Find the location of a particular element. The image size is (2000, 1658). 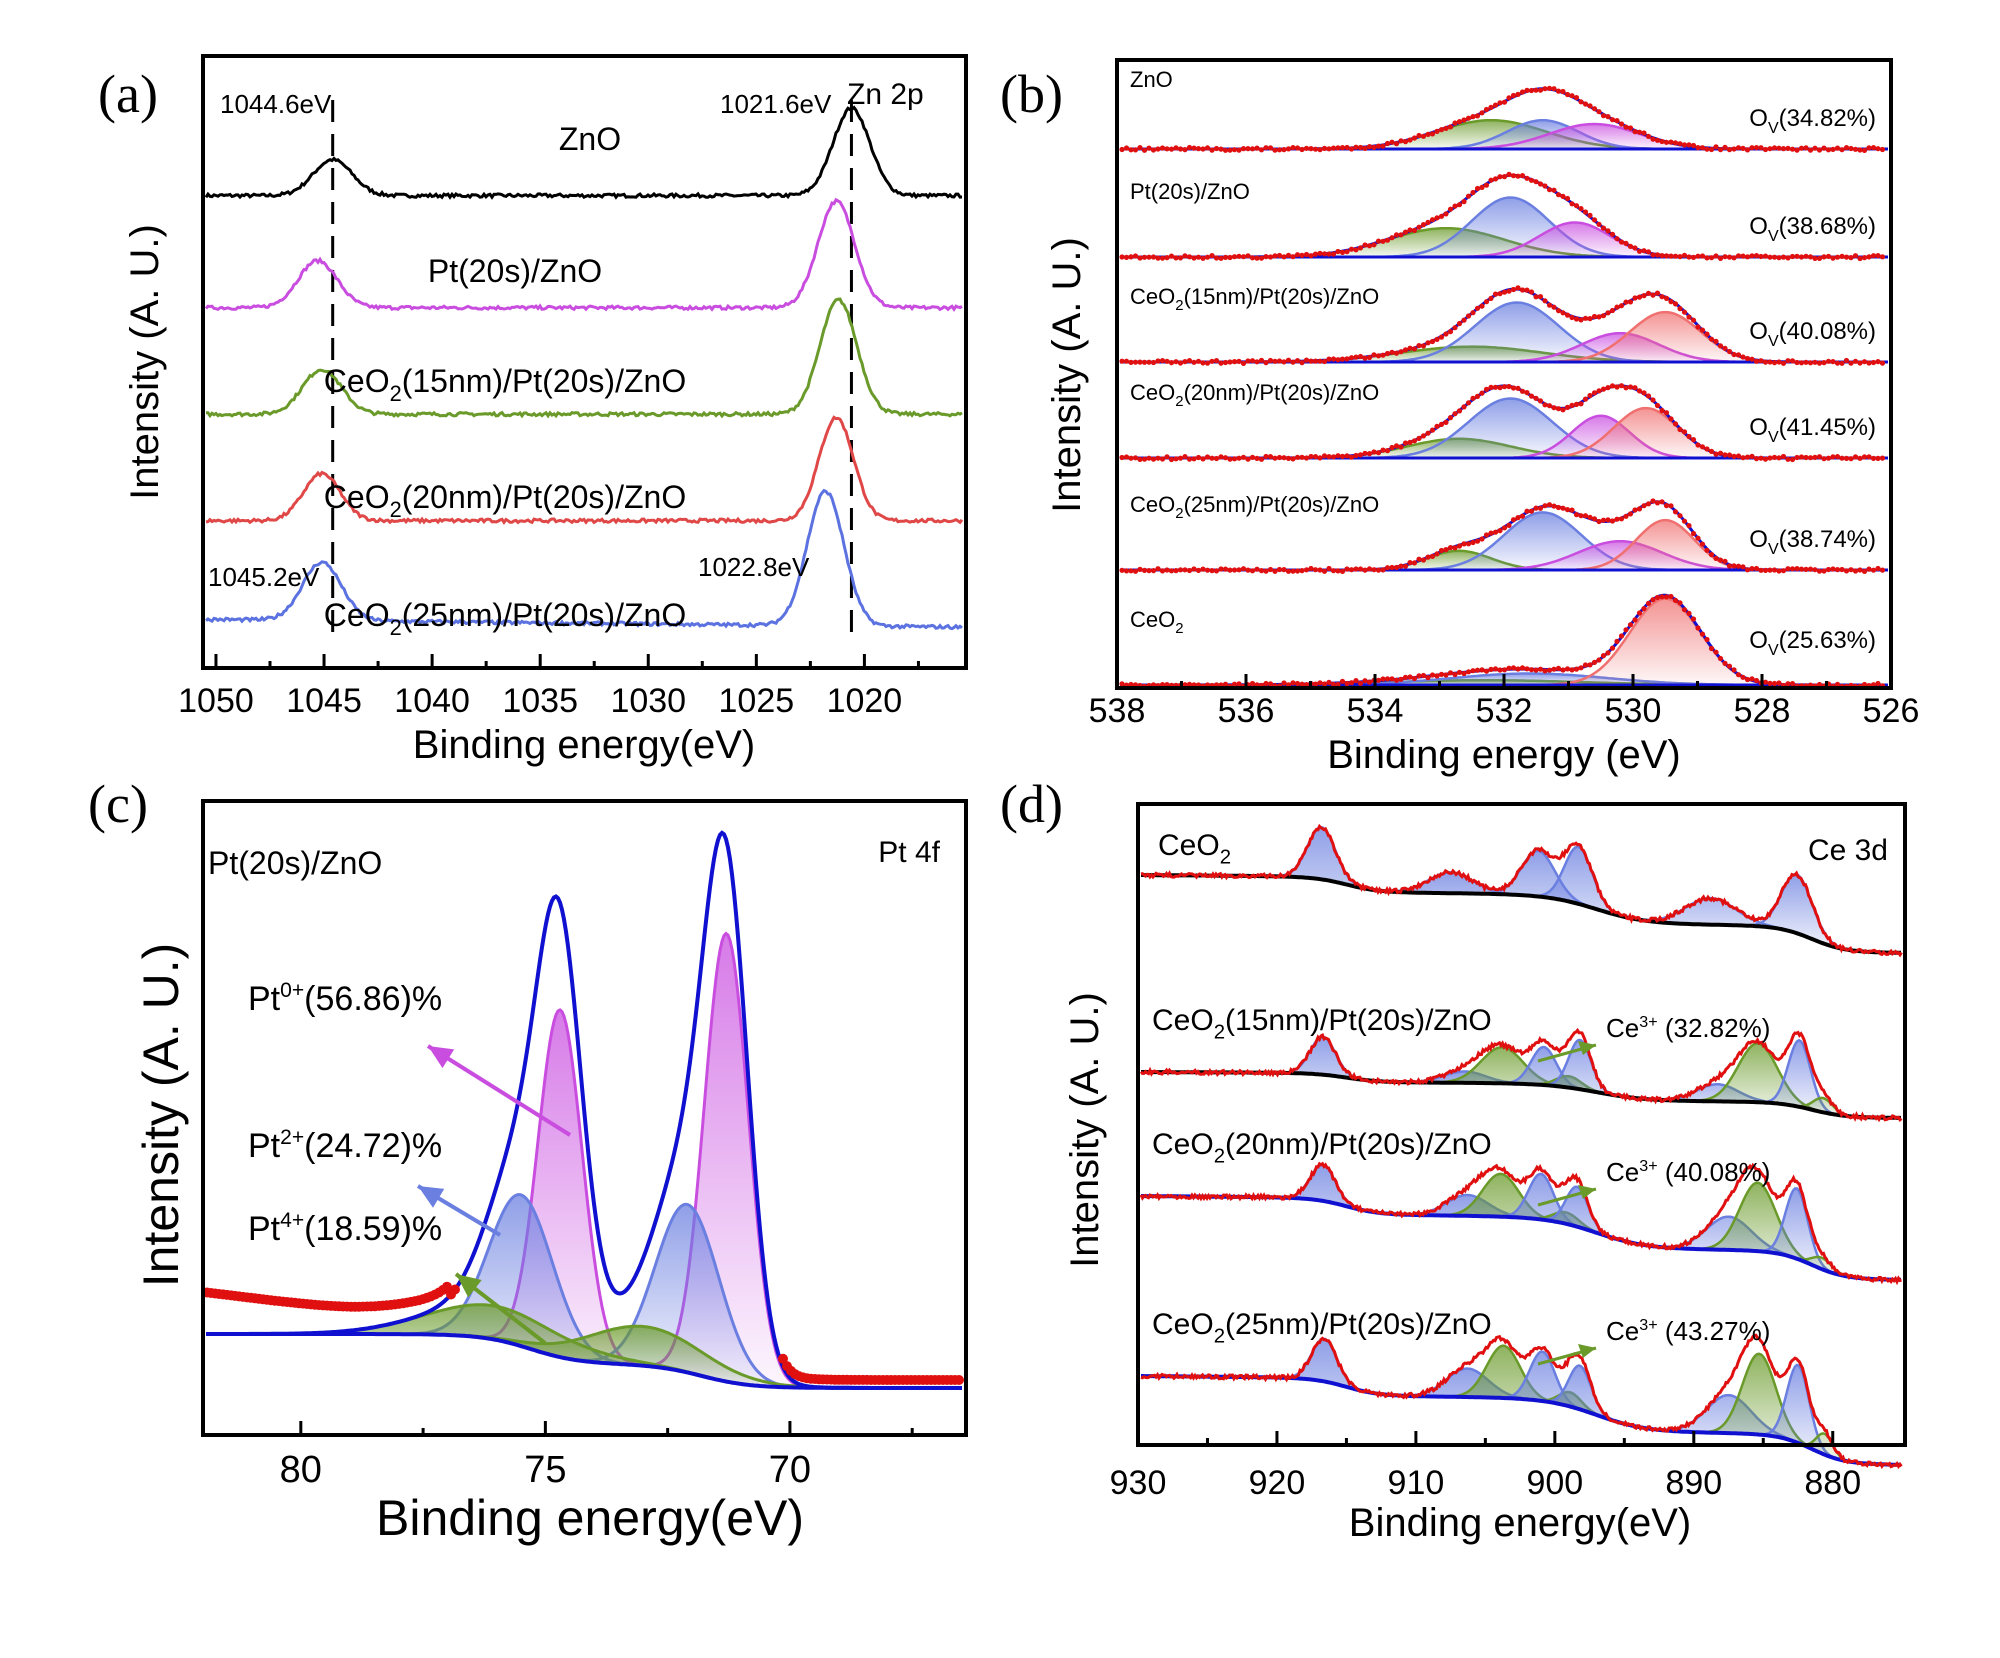

x-tick-label: 538 is located at coordinates (1117, 711).